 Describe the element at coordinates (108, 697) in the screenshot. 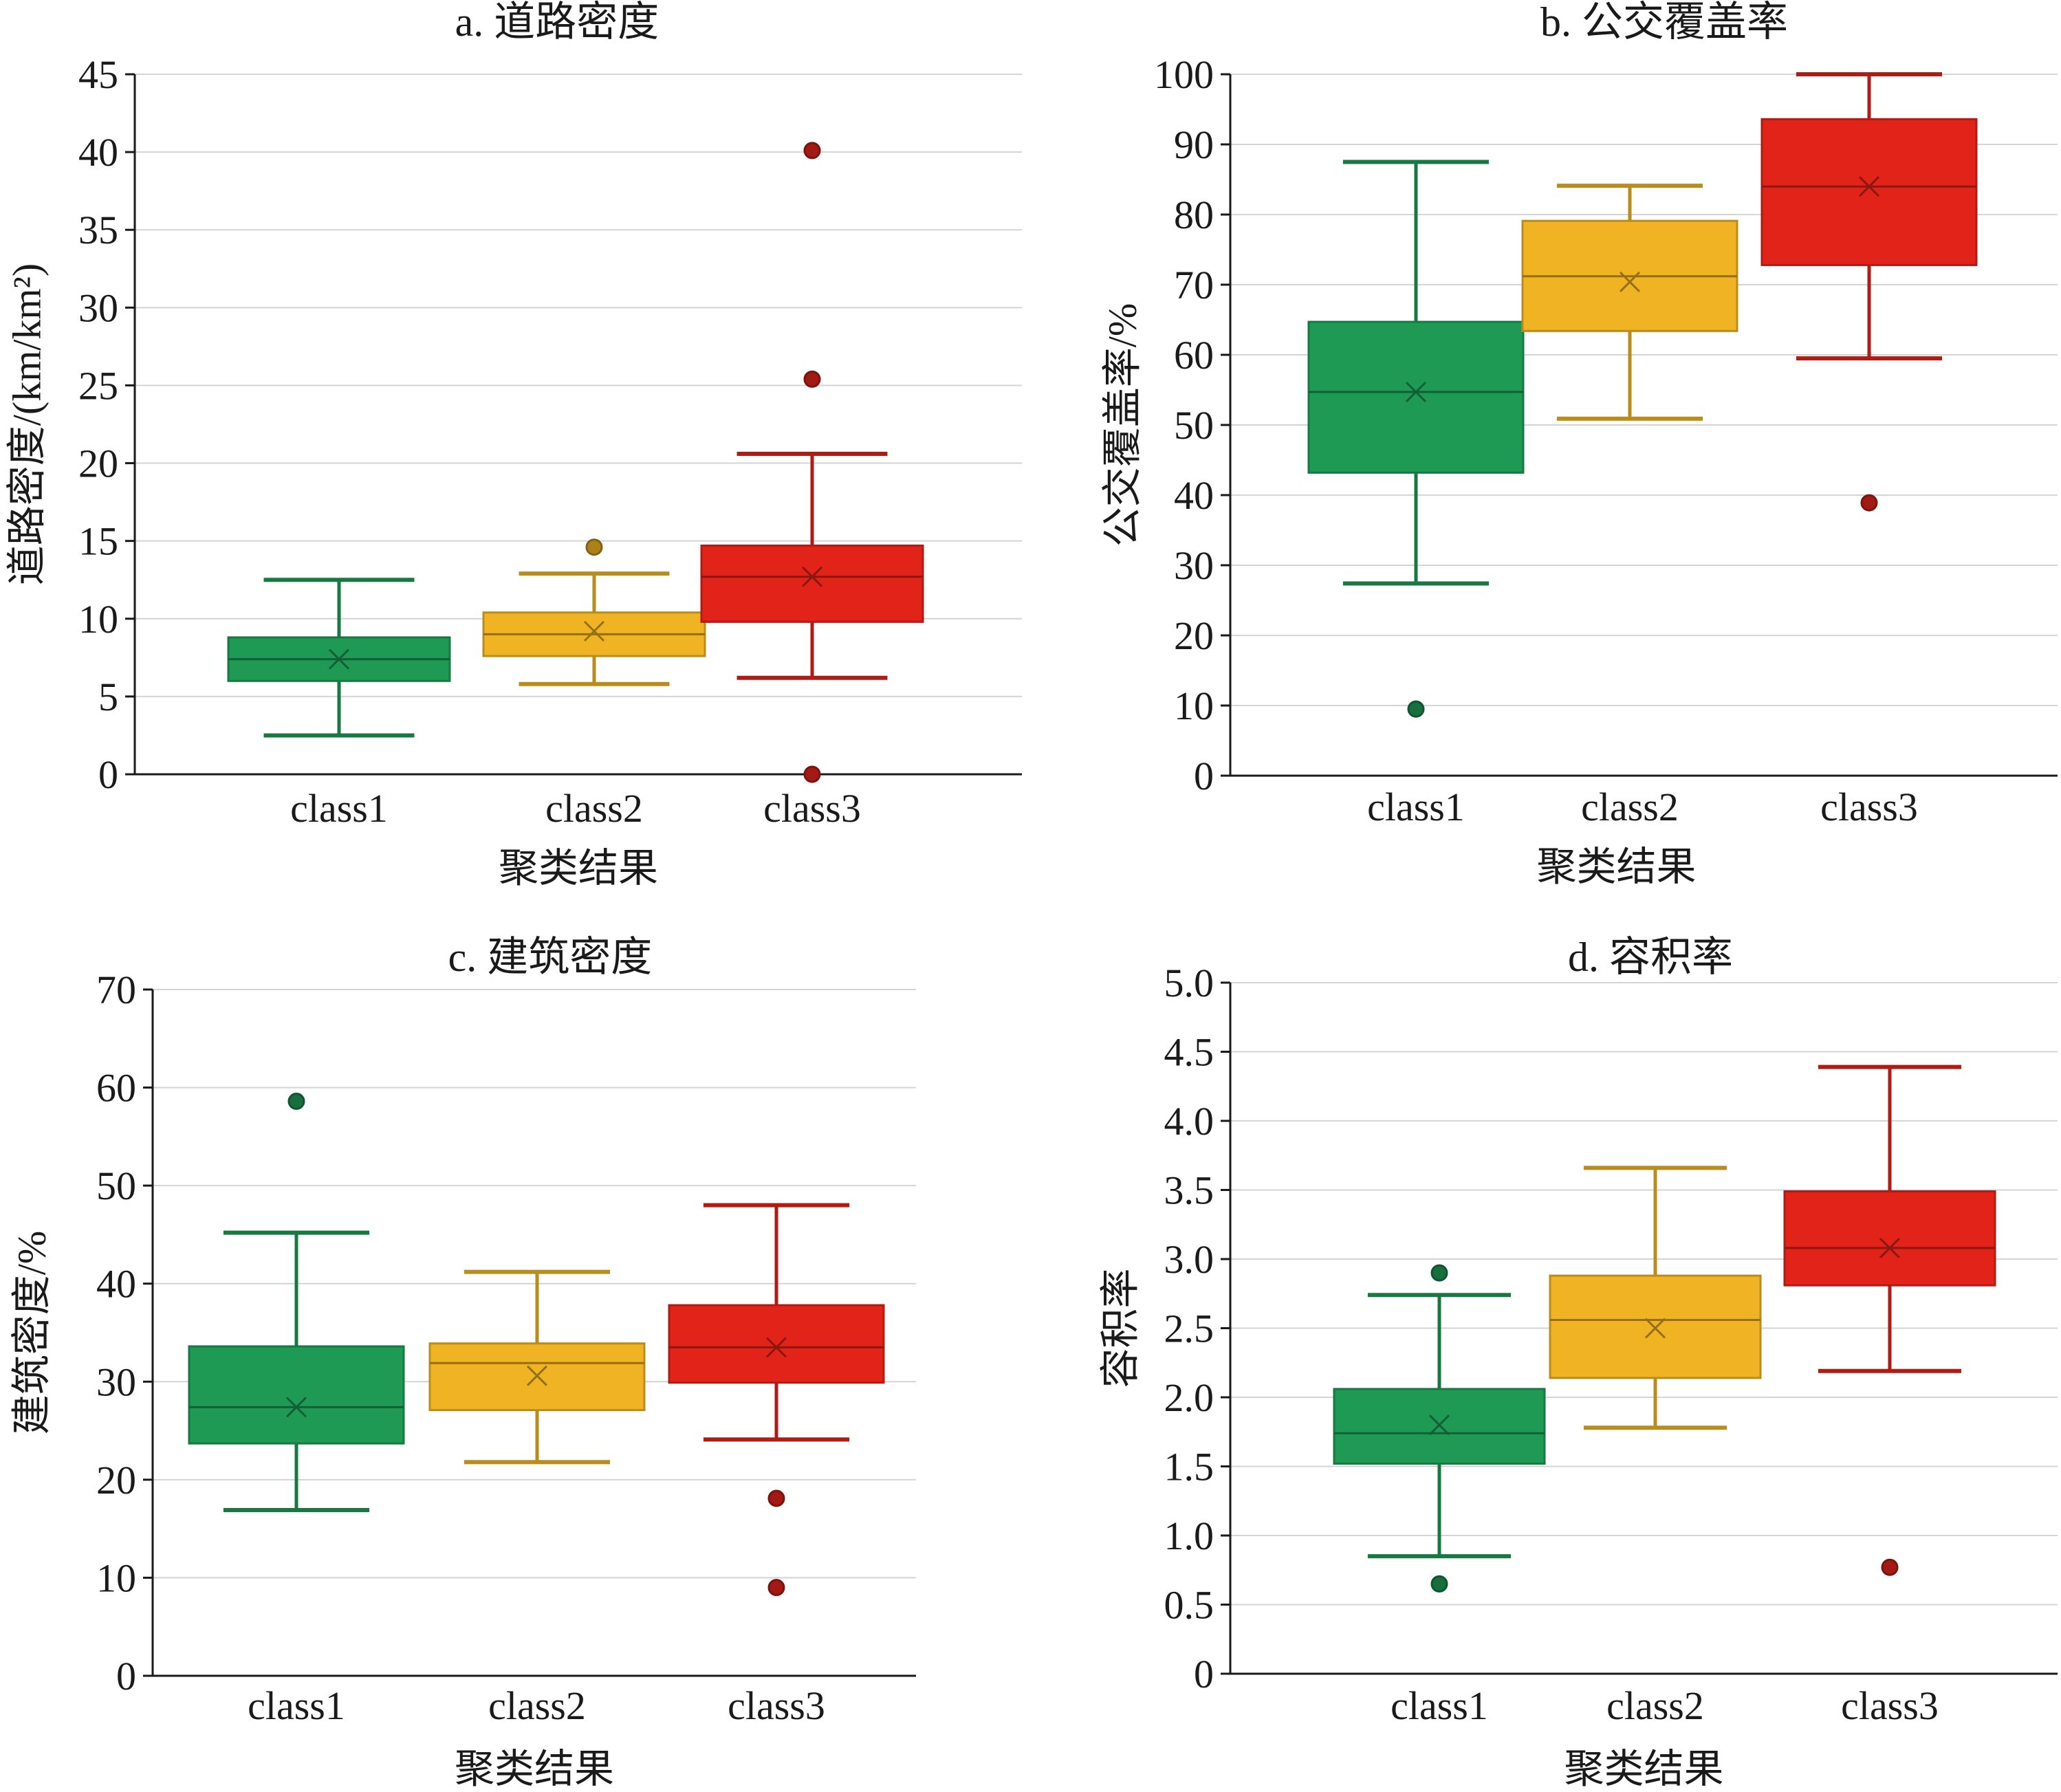

I see `y-tick-label: 5` at that location.